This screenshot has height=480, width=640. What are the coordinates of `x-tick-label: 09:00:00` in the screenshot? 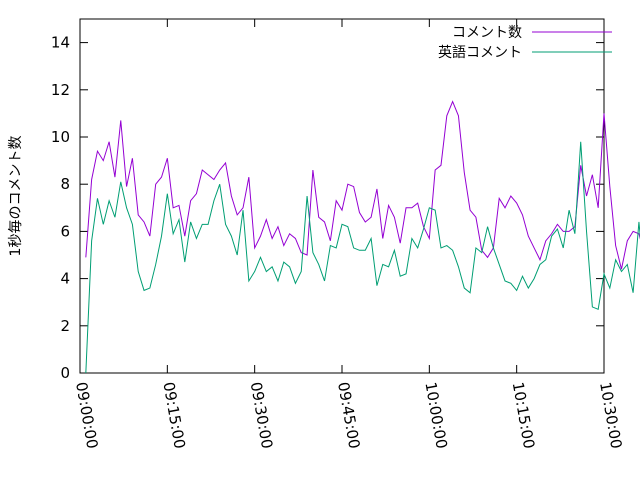 It's located at (86, 415).